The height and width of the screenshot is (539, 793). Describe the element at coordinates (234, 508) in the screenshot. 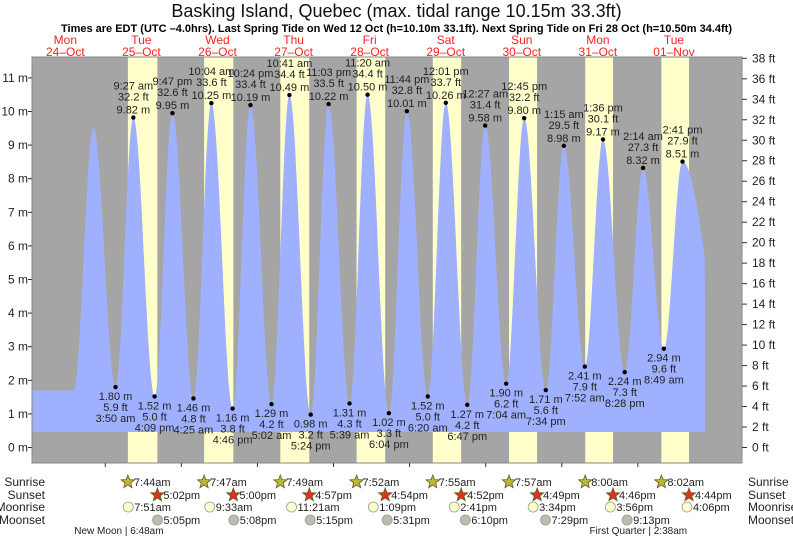

I see `moonrise-time: 9:33am` at that location.